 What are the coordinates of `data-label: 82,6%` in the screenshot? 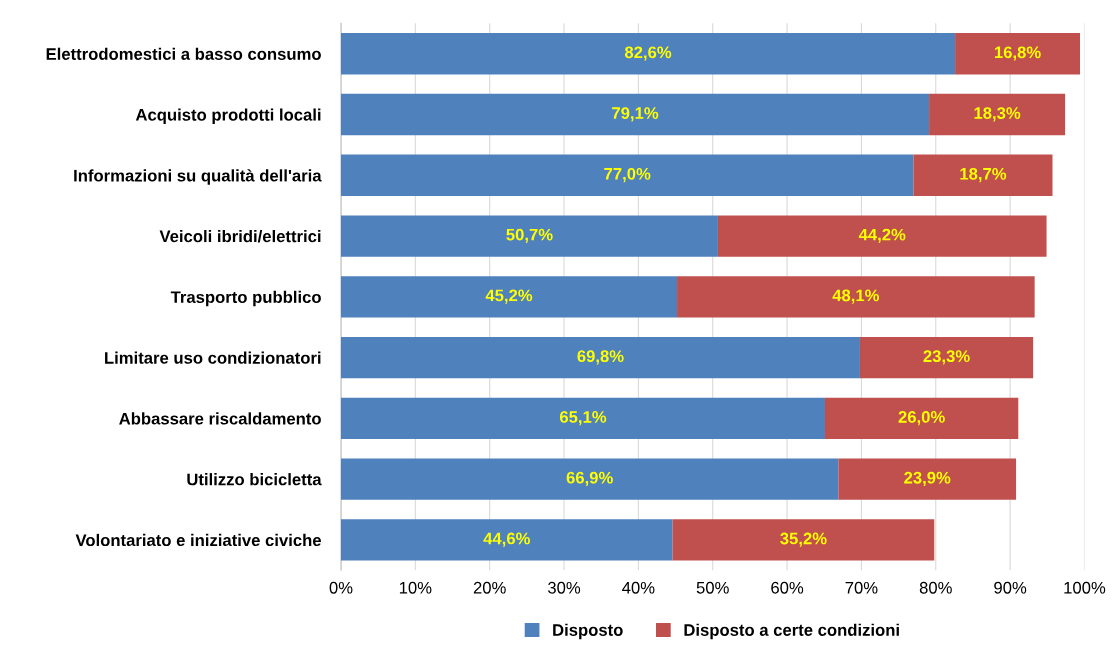 It's located at (648, 53).